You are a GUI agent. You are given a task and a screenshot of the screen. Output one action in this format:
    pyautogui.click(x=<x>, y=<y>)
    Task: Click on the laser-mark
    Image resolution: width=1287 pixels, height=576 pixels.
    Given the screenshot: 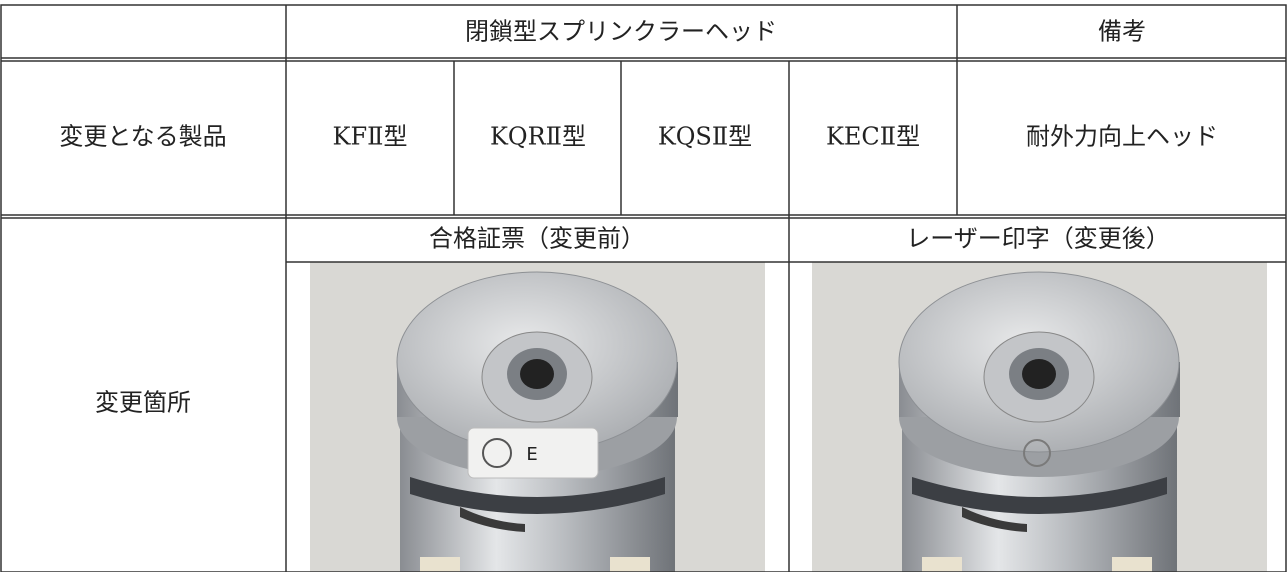 What is the action you would take?
    pyautogui.click(x=1037, y=453)
    